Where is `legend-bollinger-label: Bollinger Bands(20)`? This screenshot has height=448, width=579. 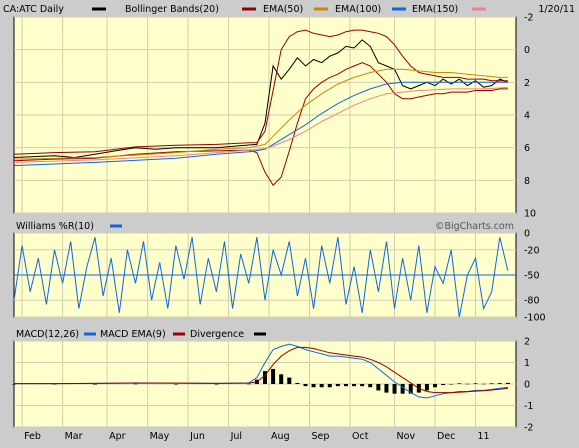
legend-bollinger-label: Bollinger Bands(20) is located at coordinates (172, 9).